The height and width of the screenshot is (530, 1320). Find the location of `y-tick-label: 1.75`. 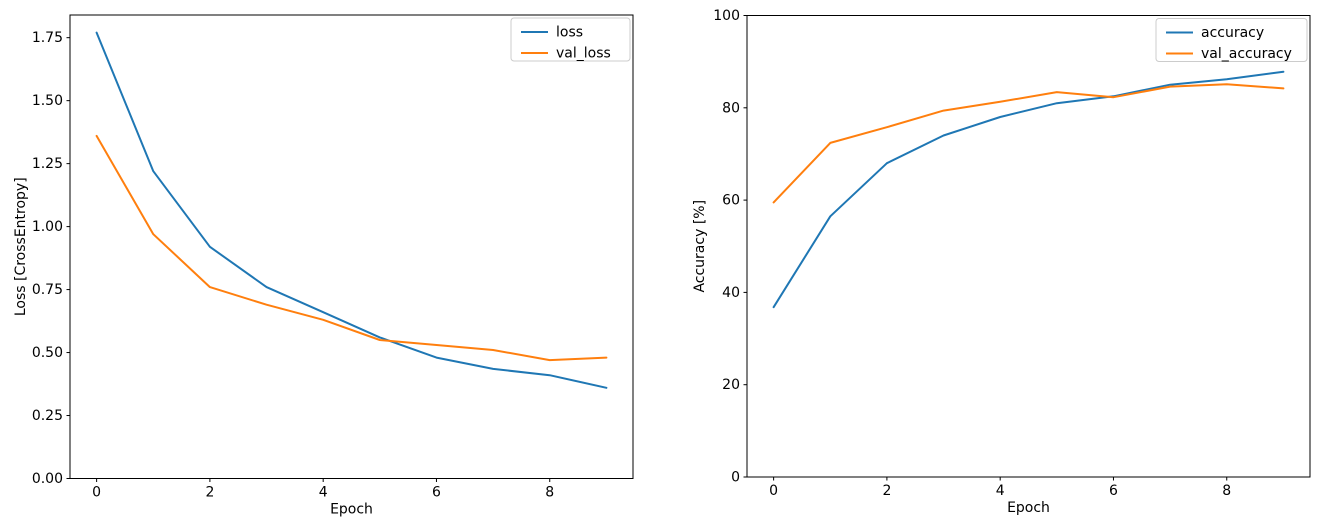

y-tick-label: 1.75 is located at coordinates (47, 38).